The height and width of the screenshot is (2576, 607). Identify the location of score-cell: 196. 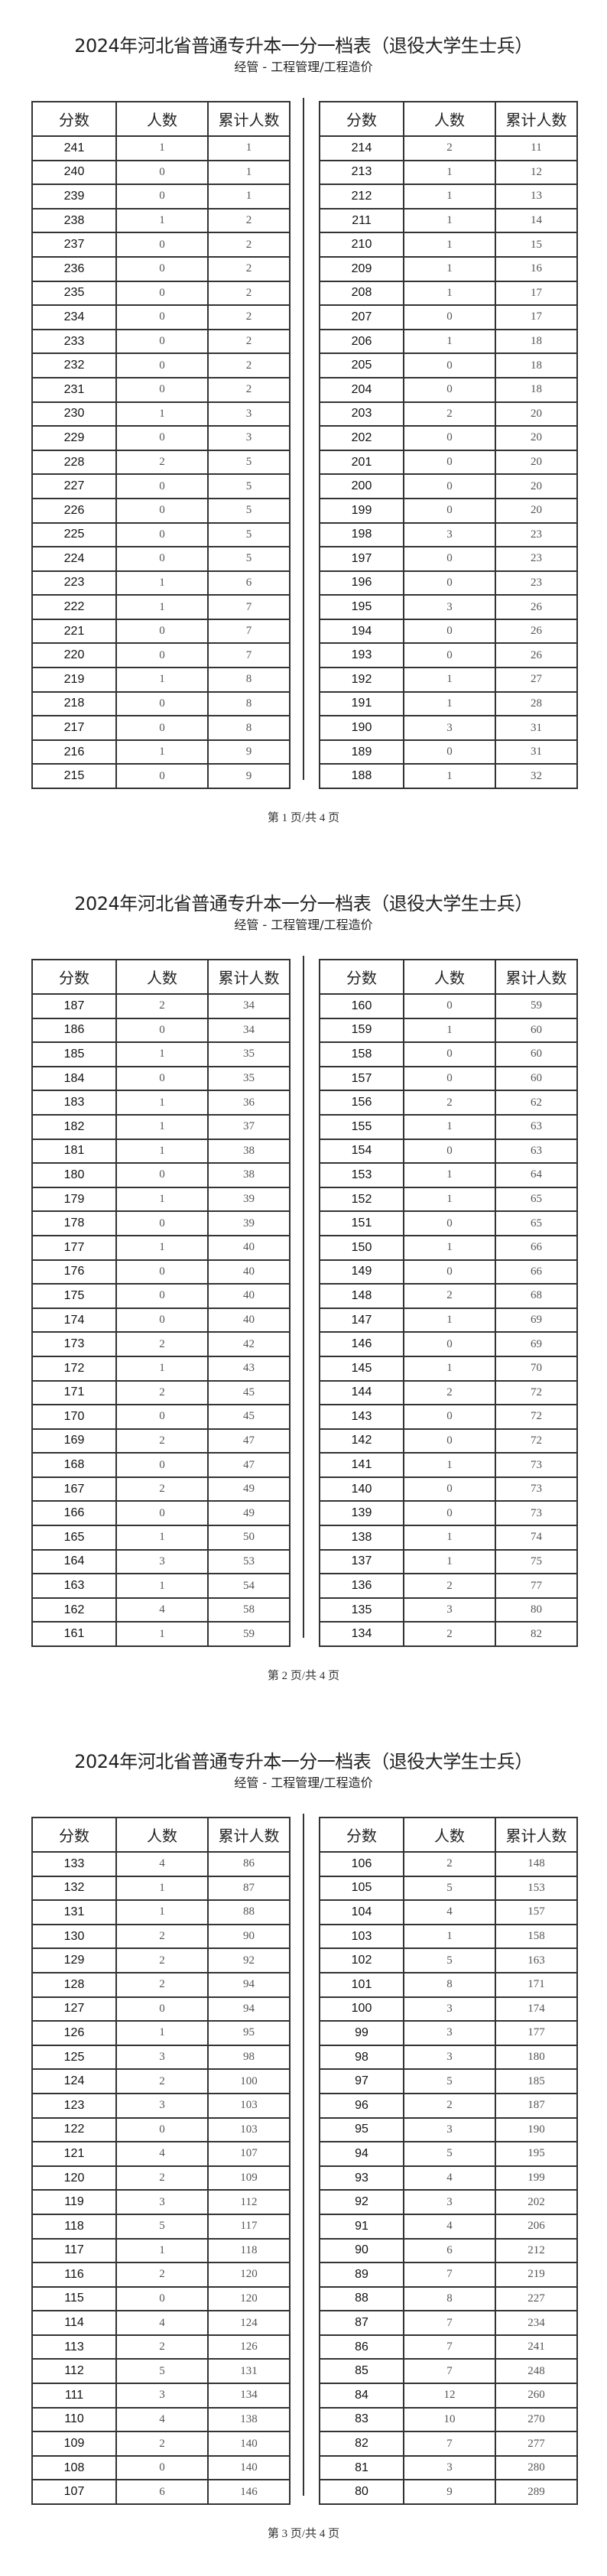
(361, 583).